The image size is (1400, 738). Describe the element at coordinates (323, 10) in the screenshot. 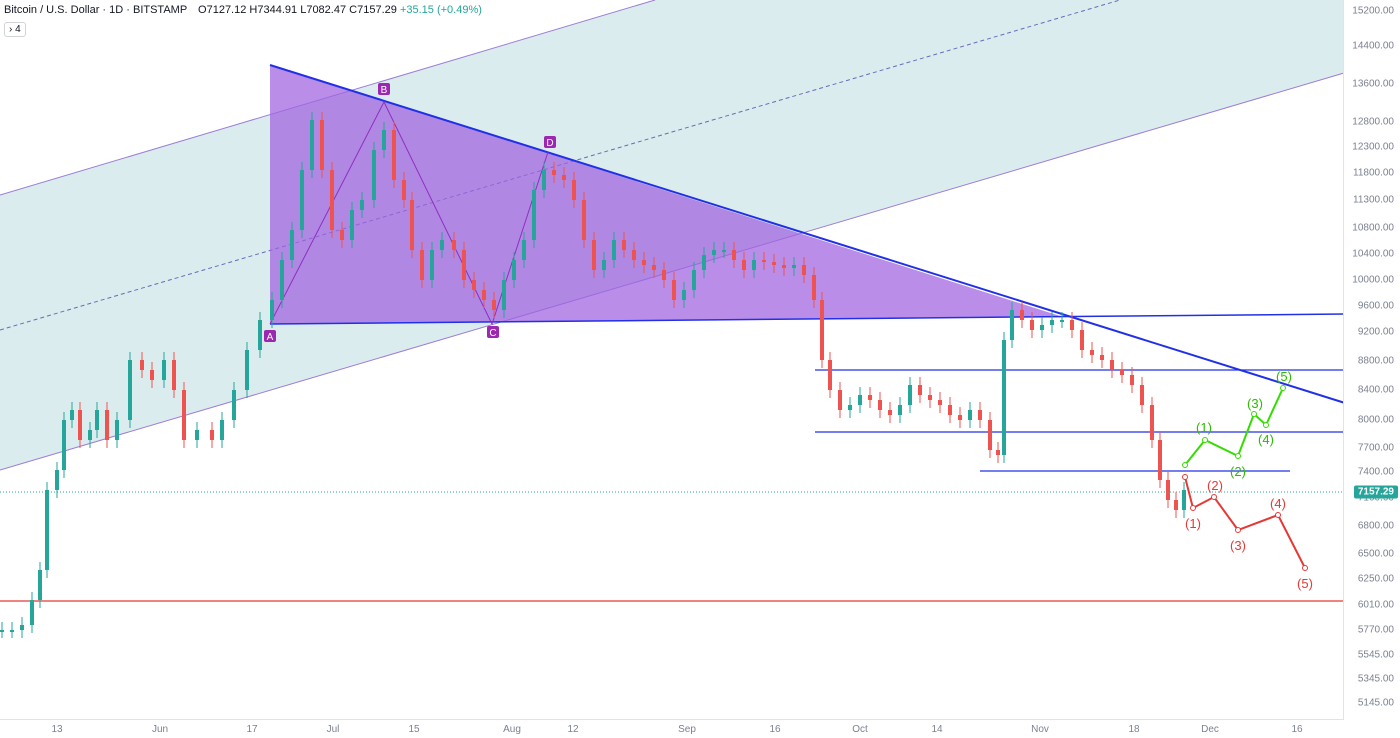

I see `ohlc-low: L7082.47` at that location.